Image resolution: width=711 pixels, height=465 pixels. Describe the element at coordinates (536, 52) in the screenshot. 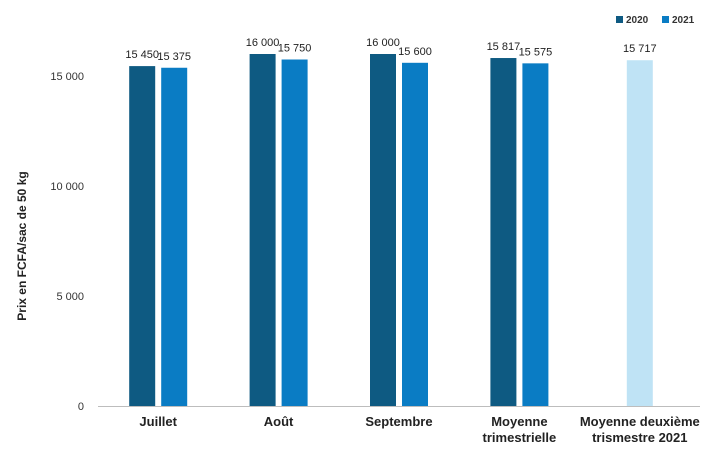

I see `data-label: 15 575` at that location.